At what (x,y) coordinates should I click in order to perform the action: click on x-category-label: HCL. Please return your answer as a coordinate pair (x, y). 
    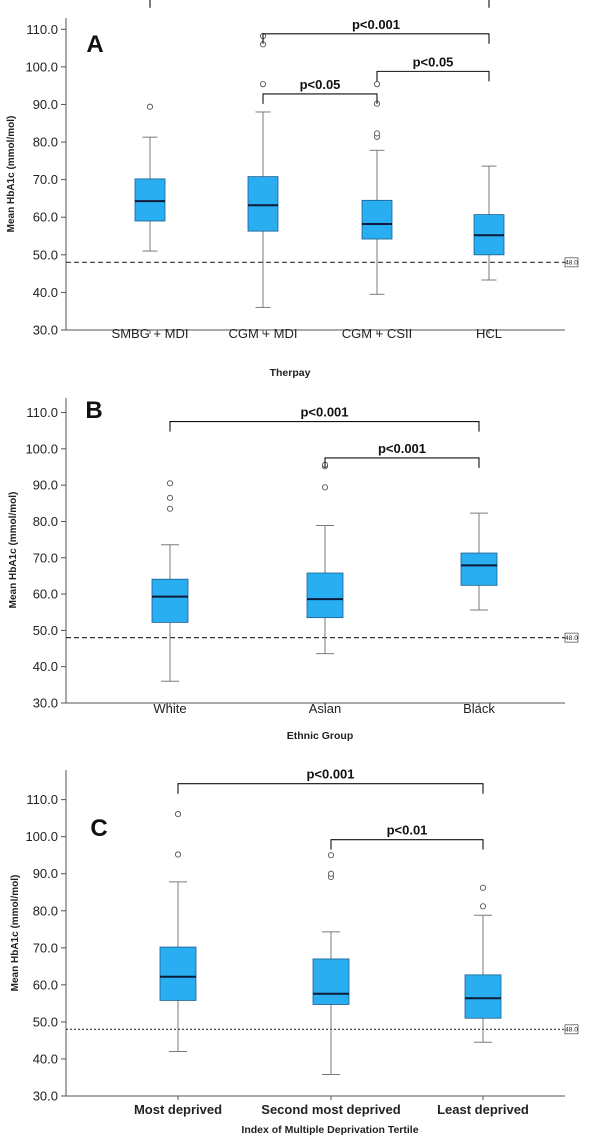
    Looking at the image, I should click on (489, 333).